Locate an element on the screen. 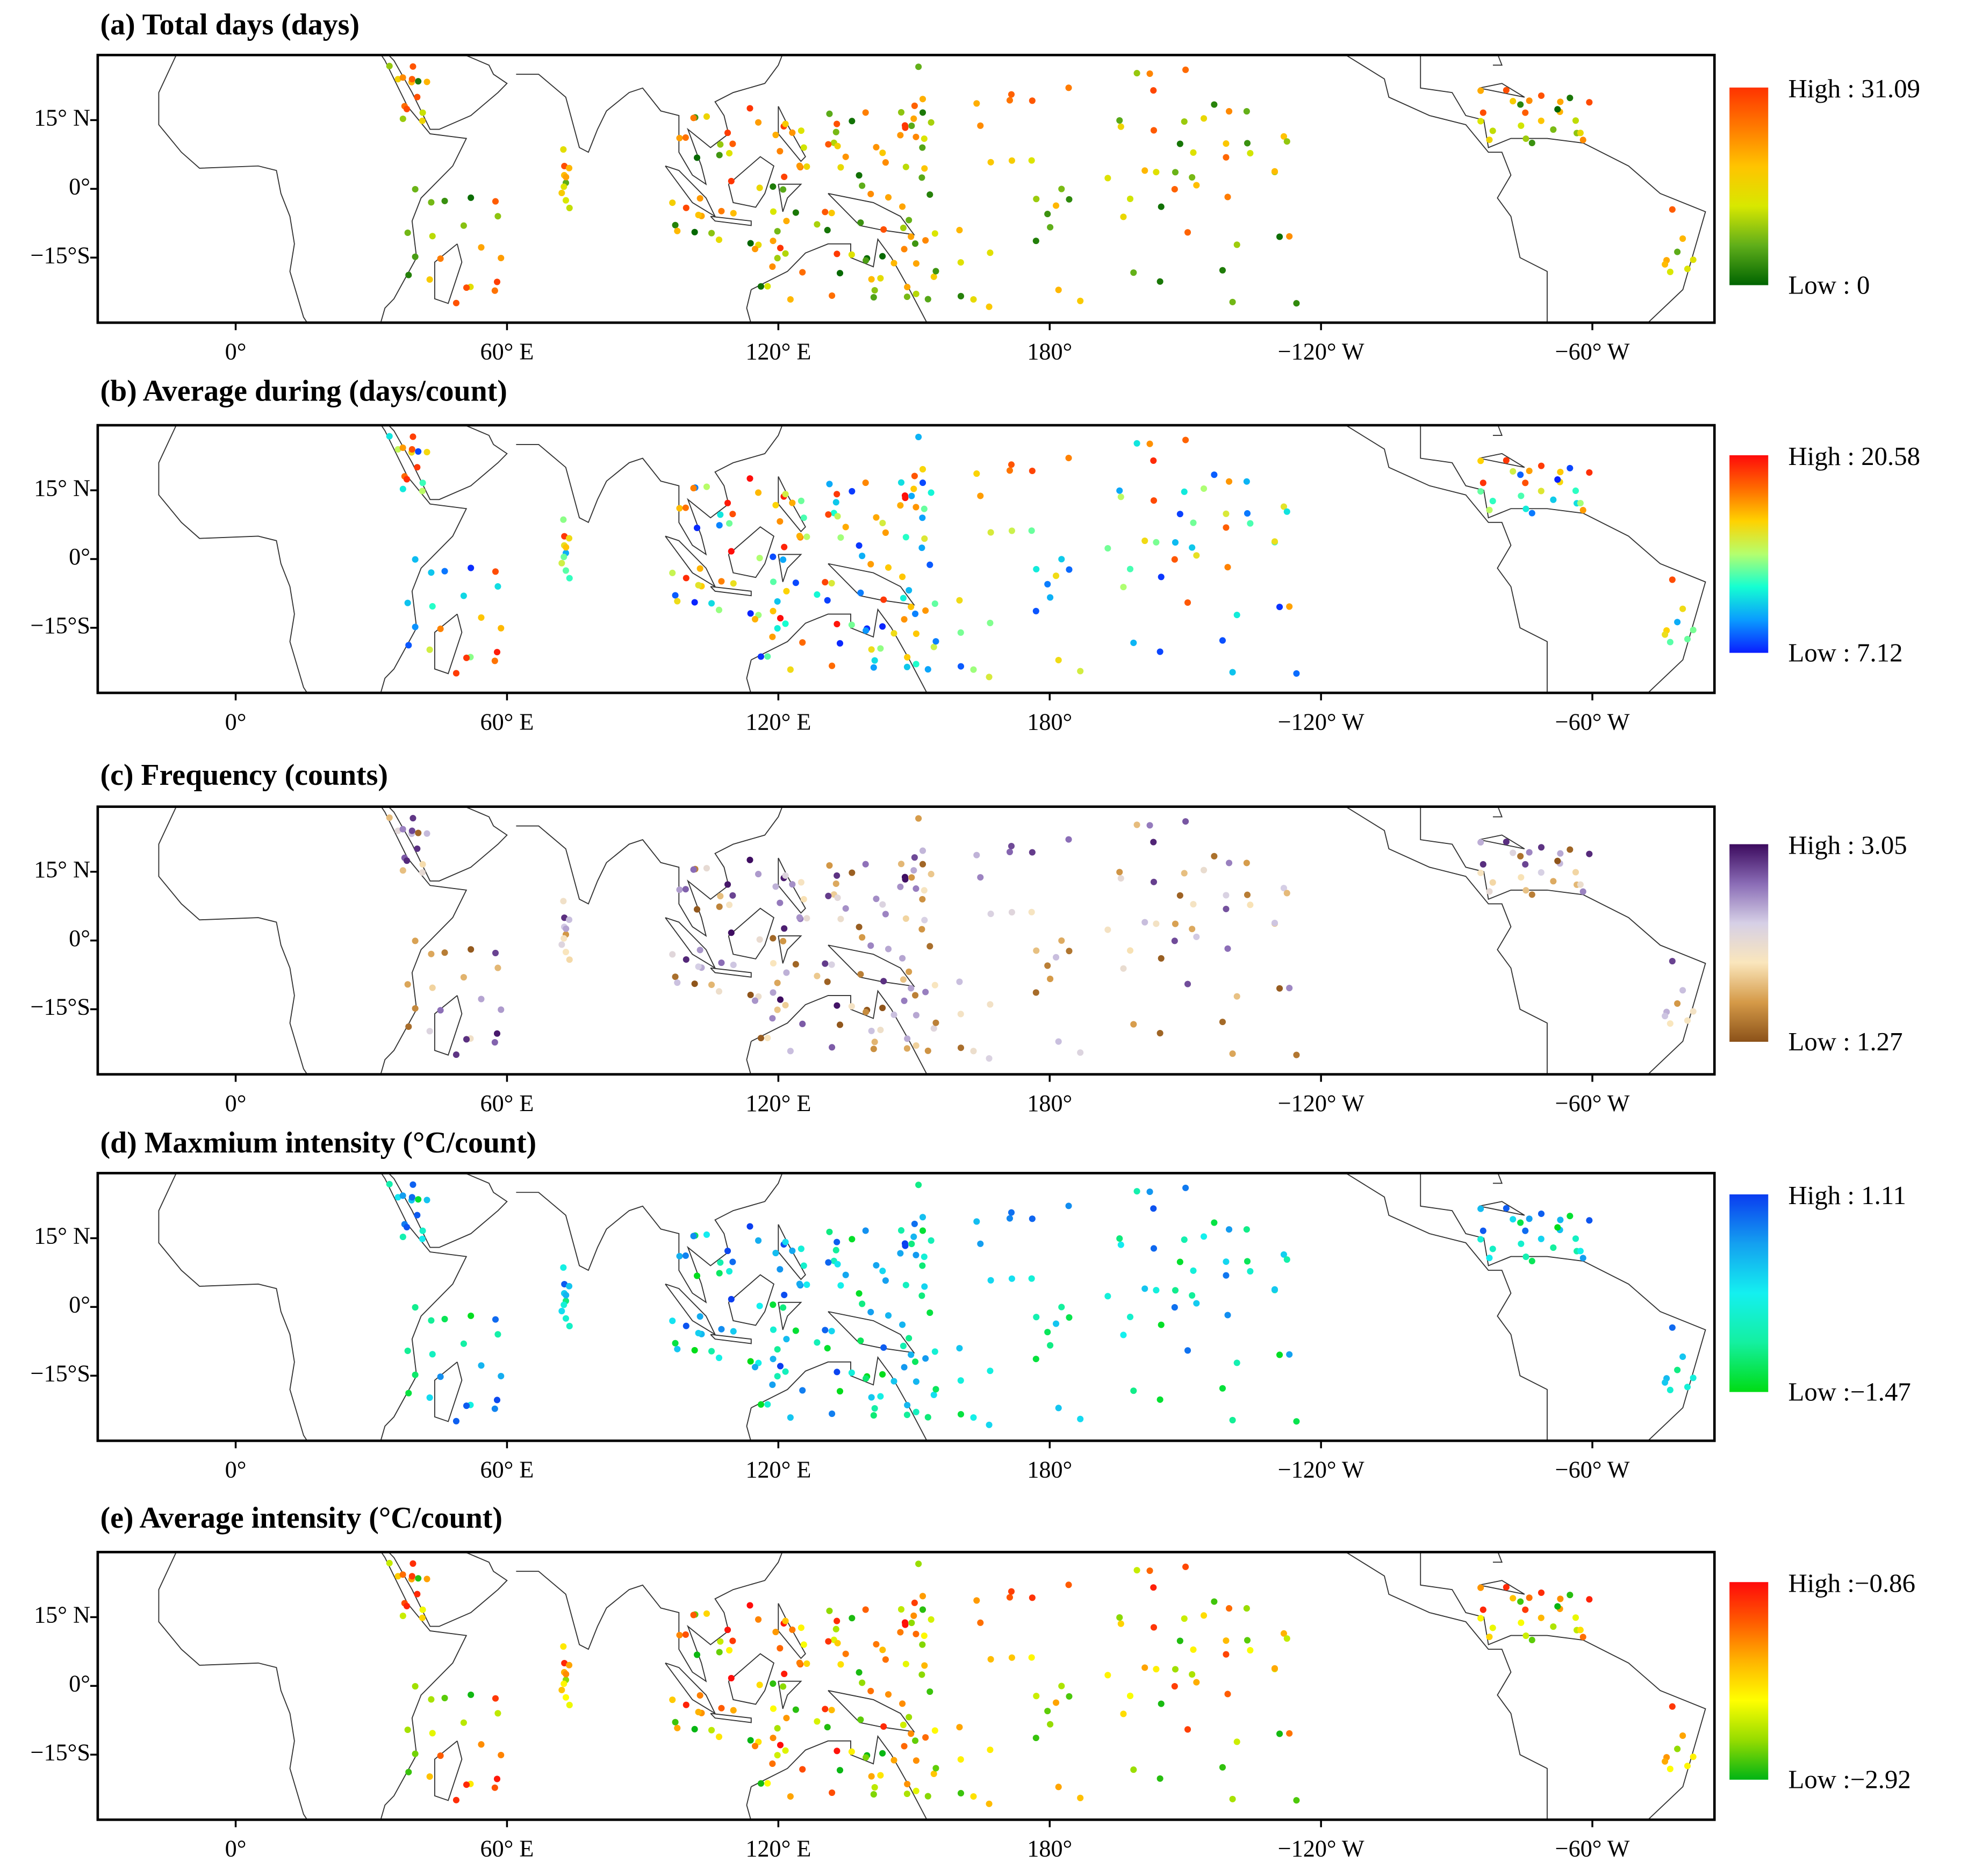 The width and height of the screenshot is (1961, 1876). x-tick-label: 180° is located at coordinates (1050, 721).